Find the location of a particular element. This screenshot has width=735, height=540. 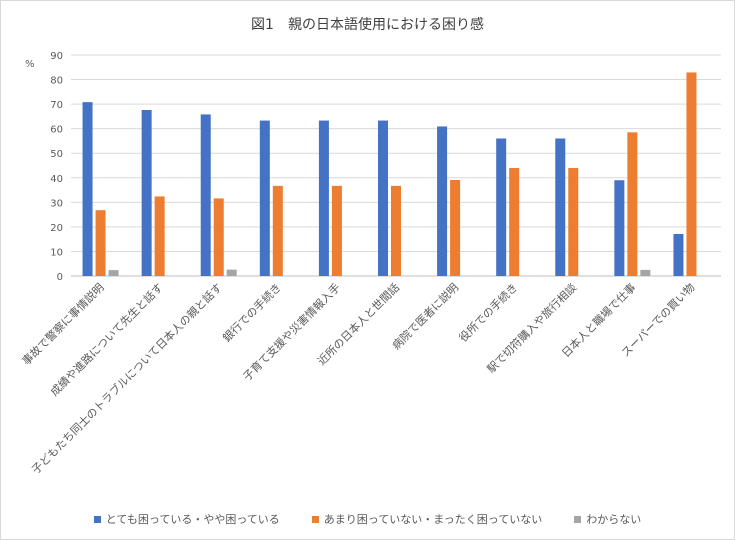

chart-title: 図1 親の日本語使用における困り感 is located at coordinates (367, 25).